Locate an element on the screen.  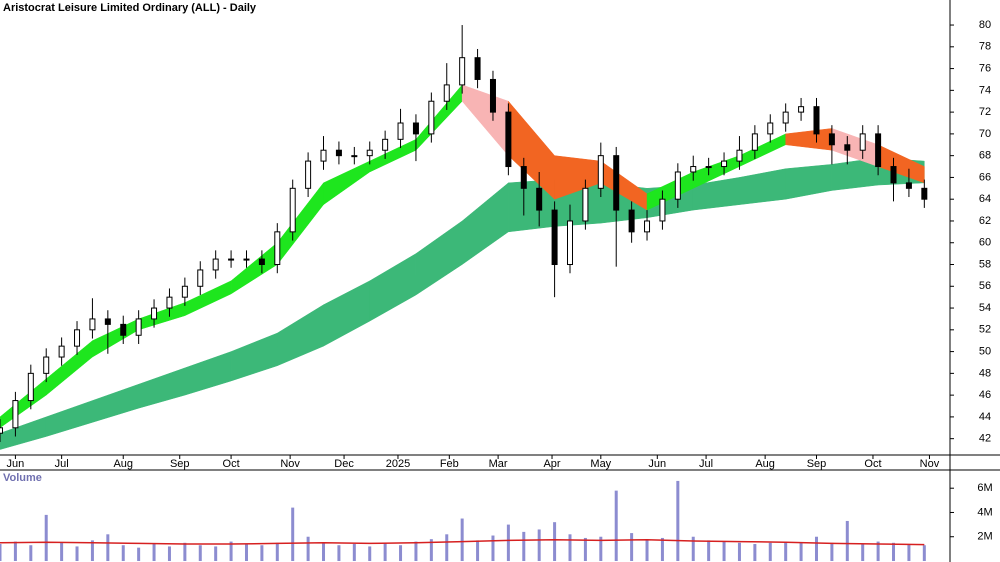
x-tick-label: 2025 is located at coordinates (398, 464).